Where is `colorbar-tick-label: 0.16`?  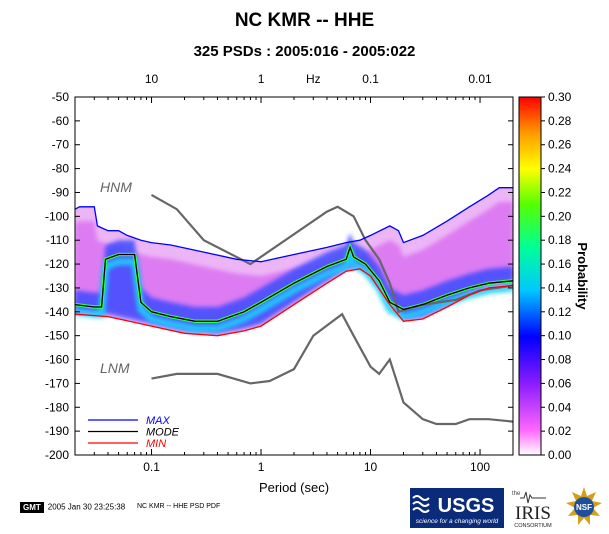 colorbar-tick-label: 0.16 is located at coordinates (560, 264).